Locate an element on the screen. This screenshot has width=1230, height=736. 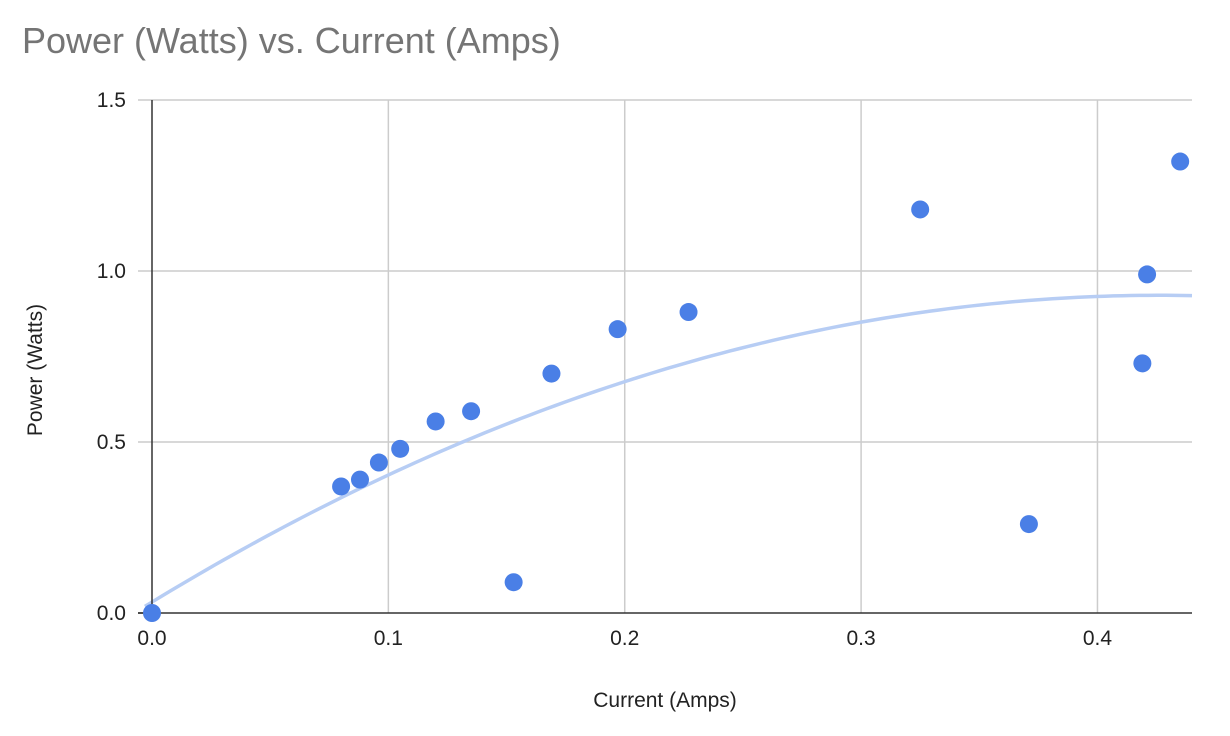
x-tick-label: 0.3 is located at coordinates (860, 638).